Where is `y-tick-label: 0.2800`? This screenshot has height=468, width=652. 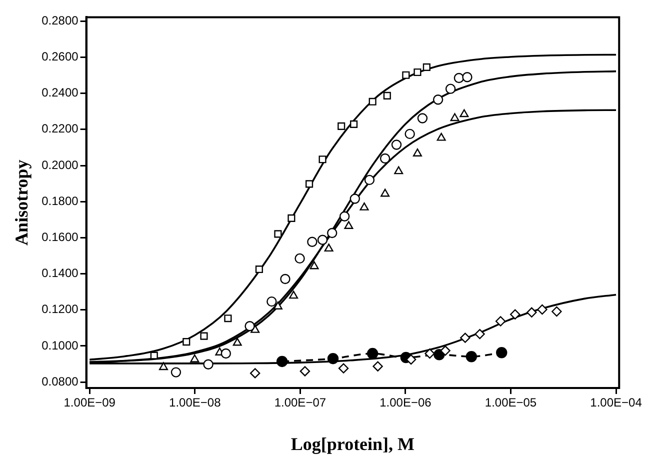
y-tick-label: 0.2800 is located at coordinates (60, 20).